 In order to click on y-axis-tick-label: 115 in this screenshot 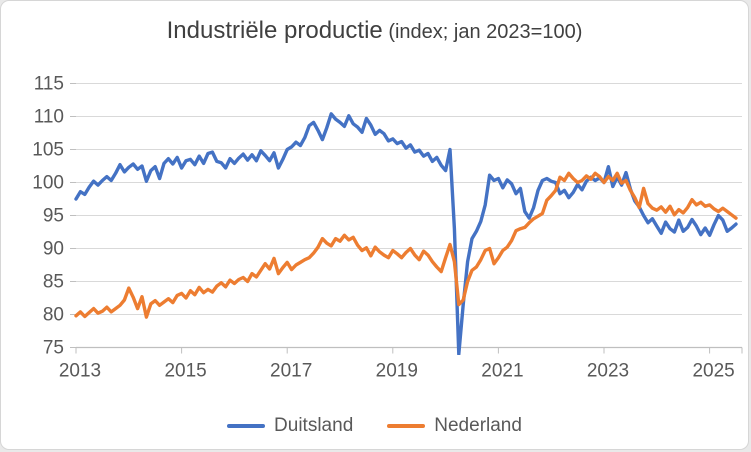, I will do `click(49, 84)`.